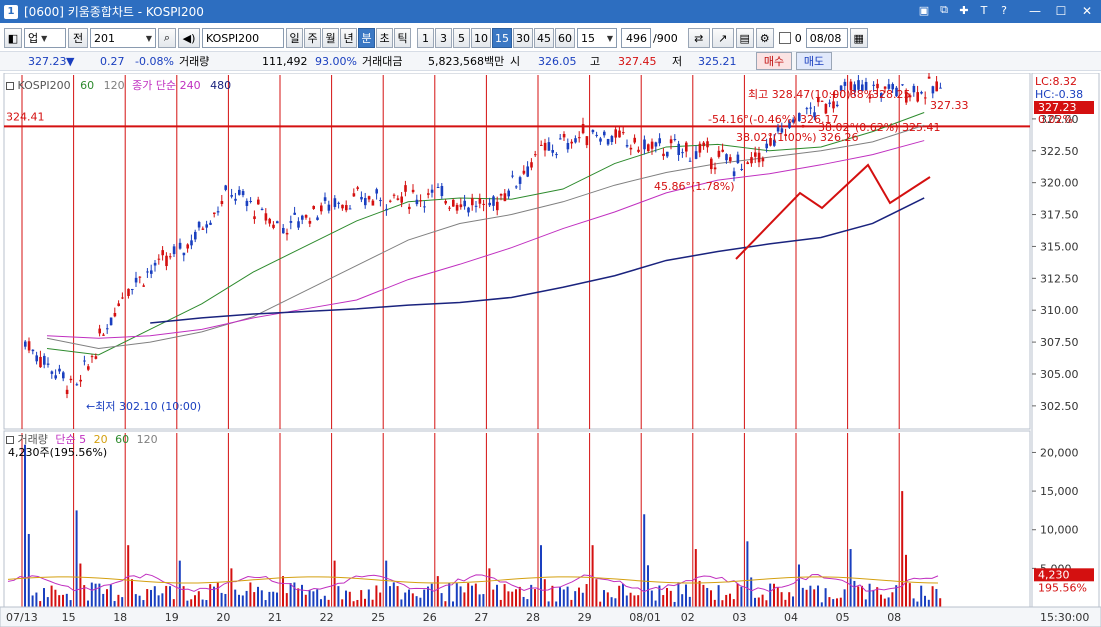 The height and width of the screenshot is (627, 1101). What do you see at coordinates (167, 38) in the screenshot?
I see `search-icon: ⌕` at bounding box center [167, 38].